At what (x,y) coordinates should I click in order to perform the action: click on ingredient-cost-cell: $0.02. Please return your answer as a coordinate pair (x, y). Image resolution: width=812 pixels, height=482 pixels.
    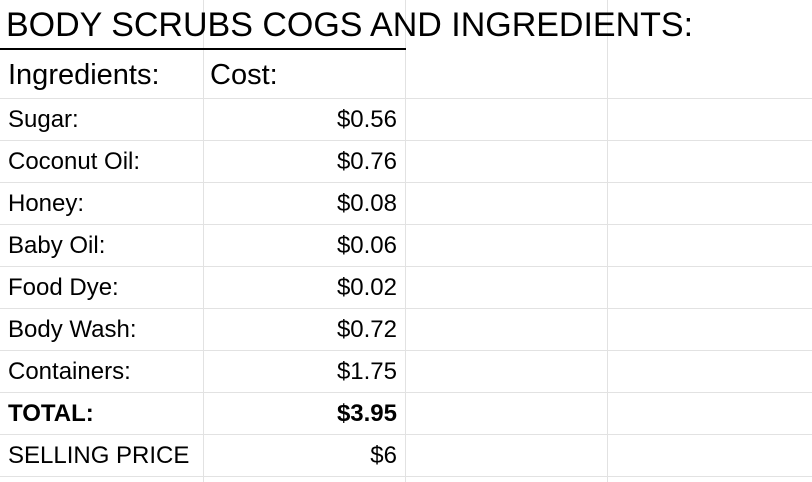
    Looking at the image, I should click on (366, 287).